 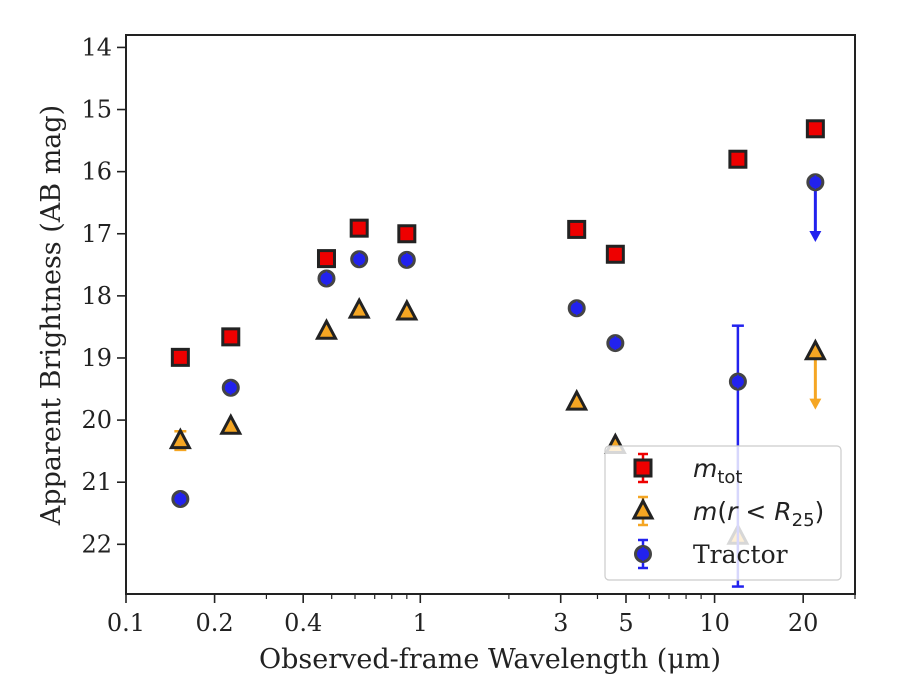 What do you see at coordinates (126, 623) in the screenshot?
I see `x-tick-label: 0.1` at bounding box center [126, 623].